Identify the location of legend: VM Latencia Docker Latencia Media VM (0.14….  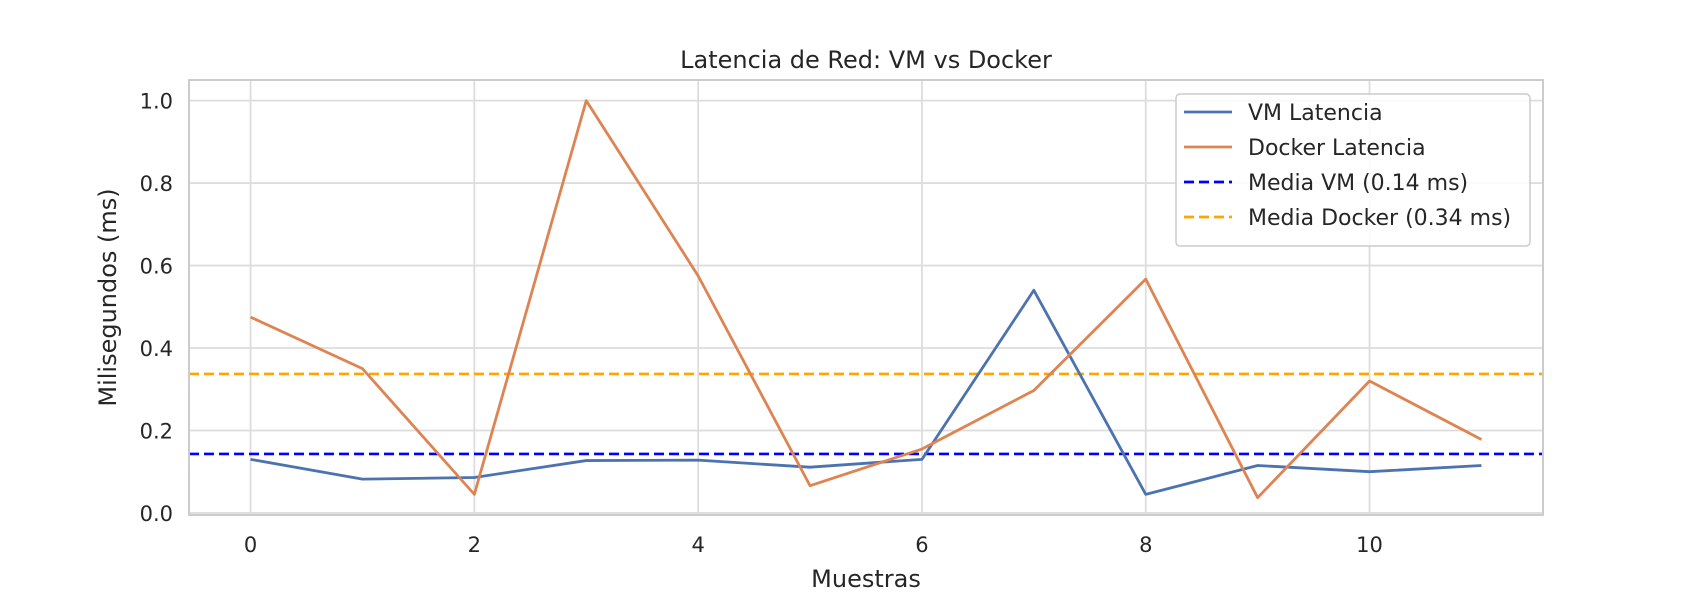
(1353, 170).